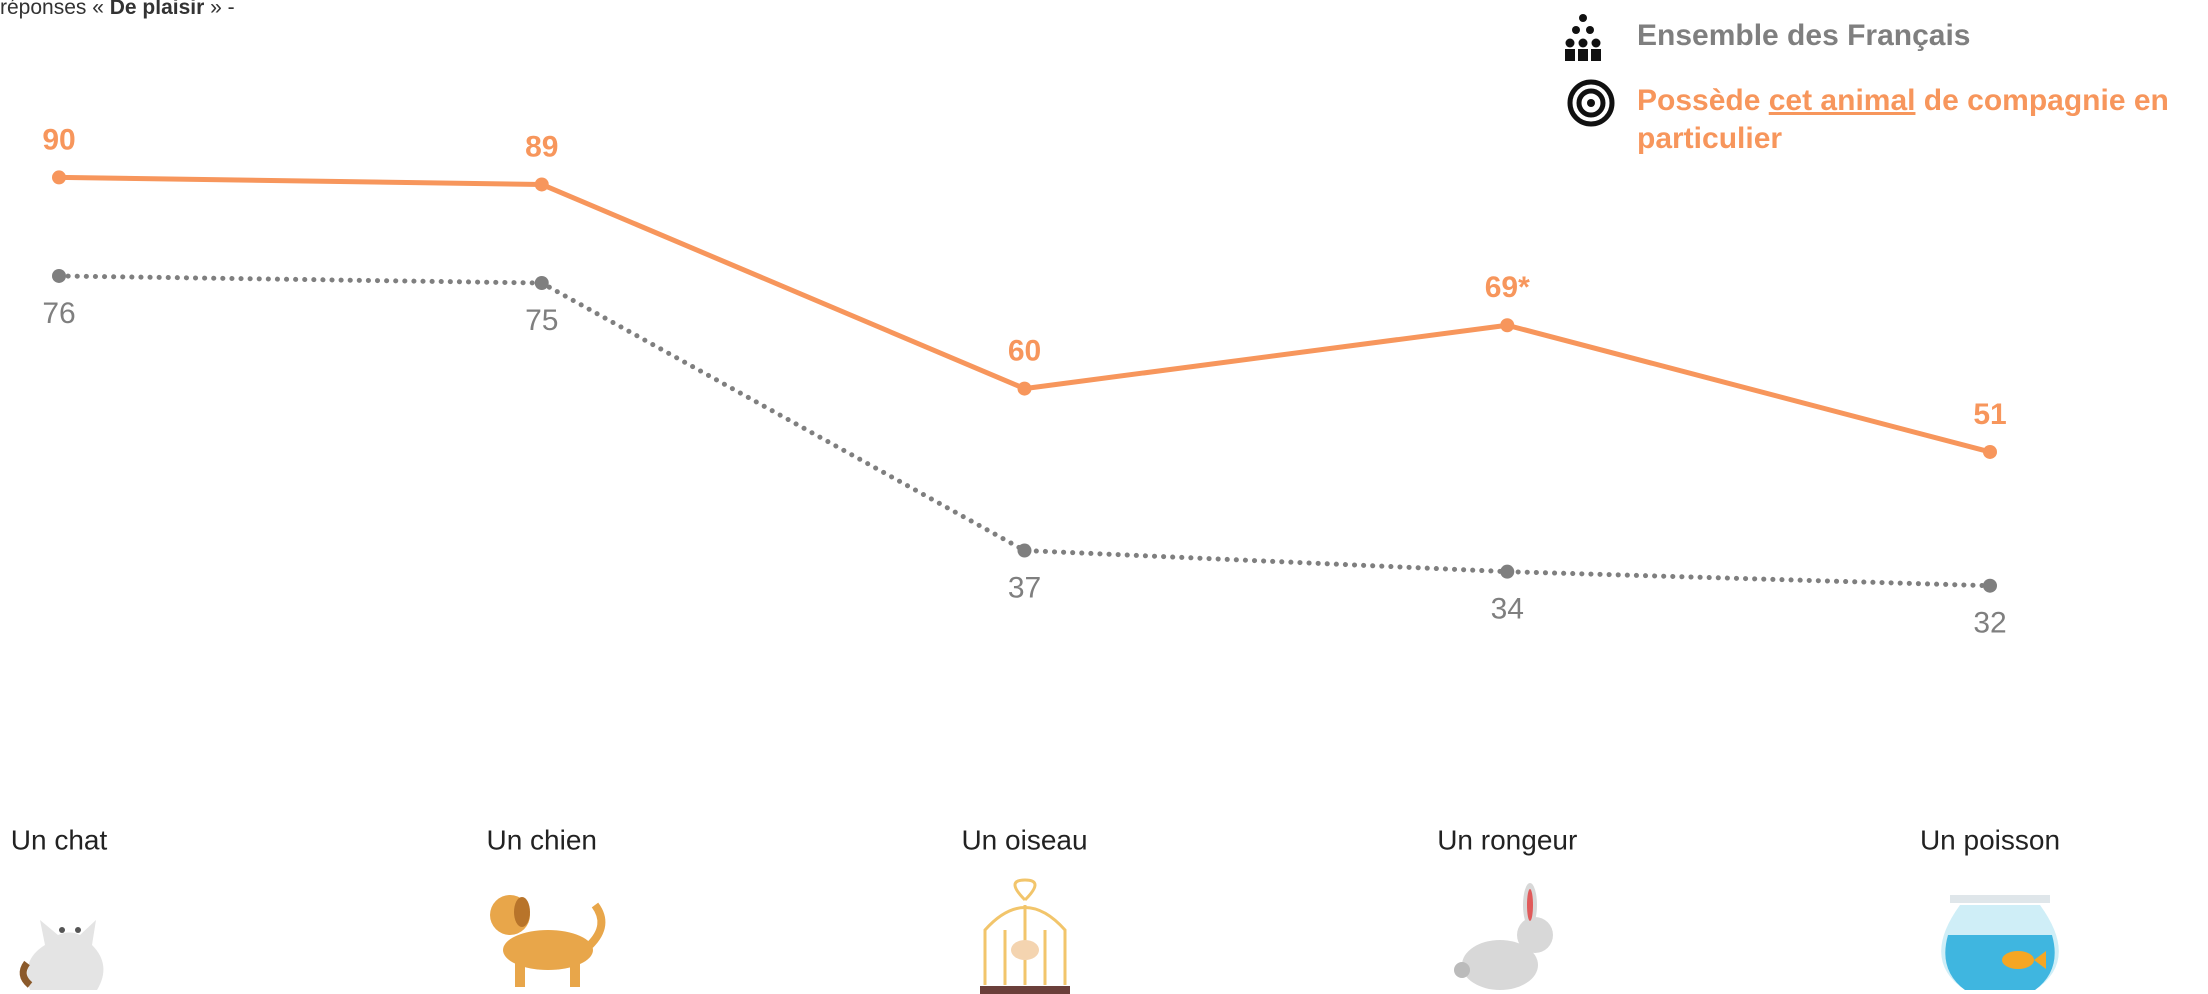 The height and width of the screenshot is (994, 2208). I want to click on text-part: Possède, so click(1703, 100).